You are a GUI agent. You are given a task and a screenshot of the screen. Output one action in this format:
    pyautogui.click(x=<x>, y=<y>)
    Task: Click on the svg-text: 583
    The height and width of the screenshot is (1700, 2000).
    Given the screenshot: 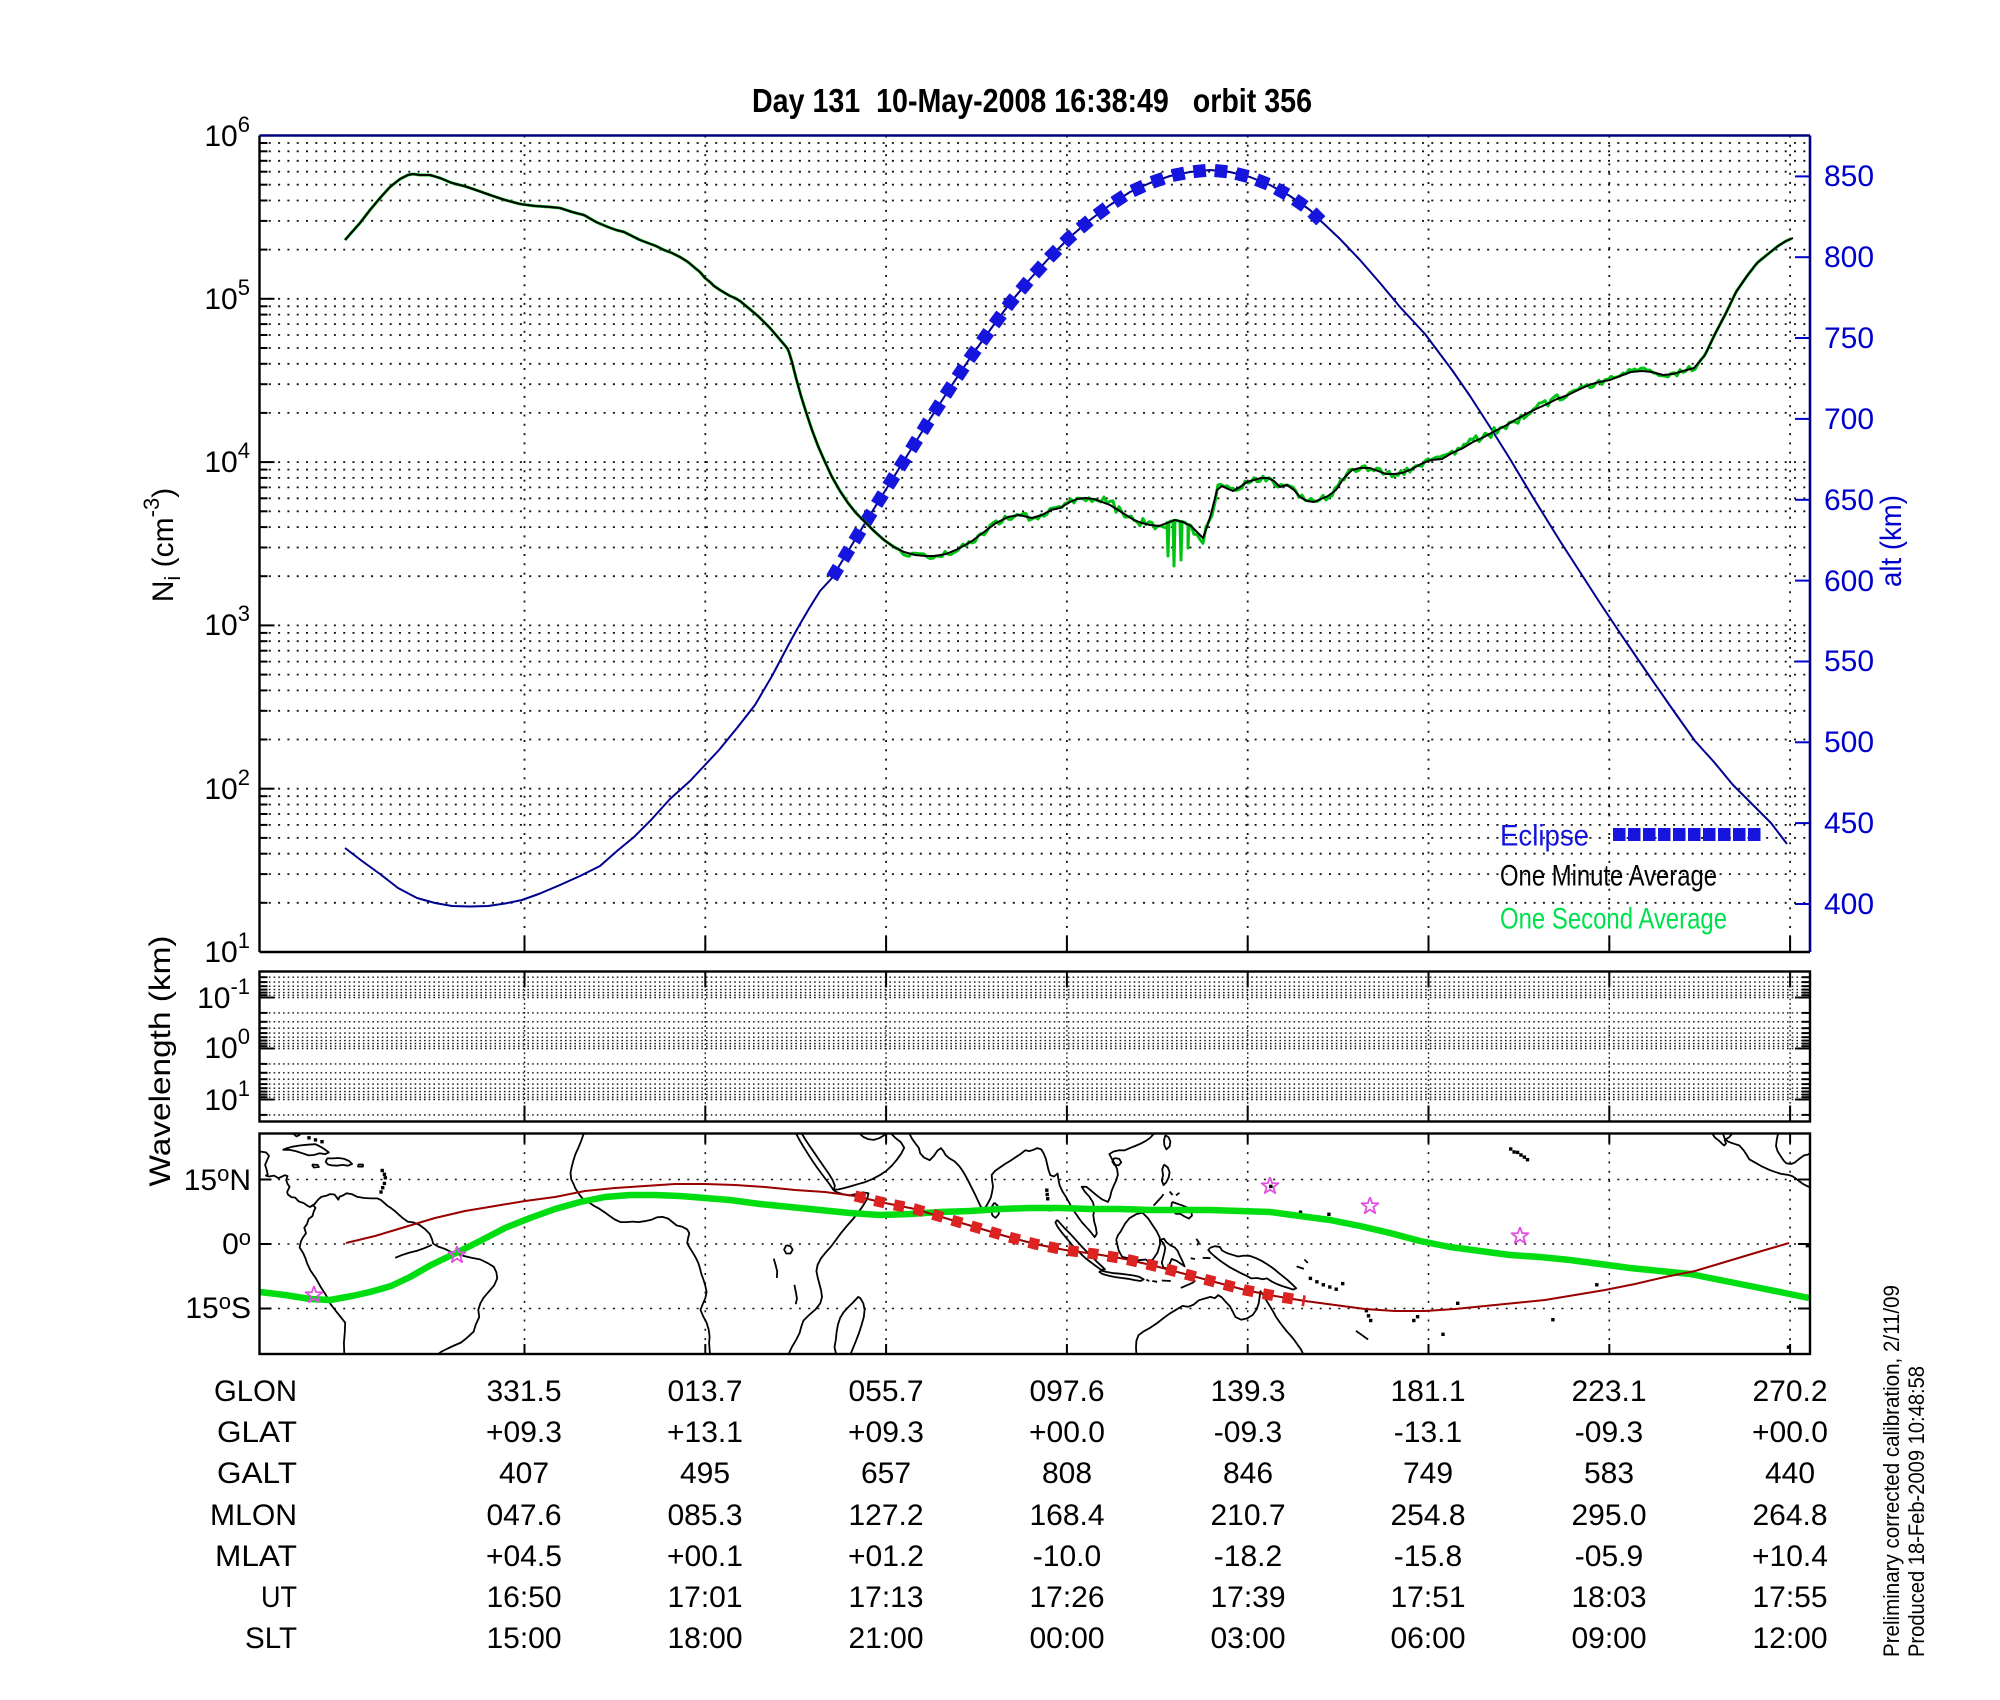 What is the action you would take?
    pyautogui.click(x=1609, y=1473)
    